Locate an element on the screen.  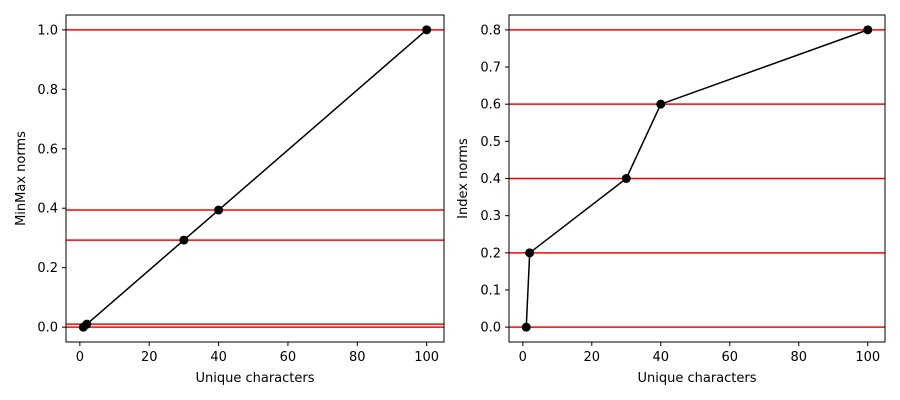
chart-1-x-tick-label-3: 40 is located at coordinates (218, 357).